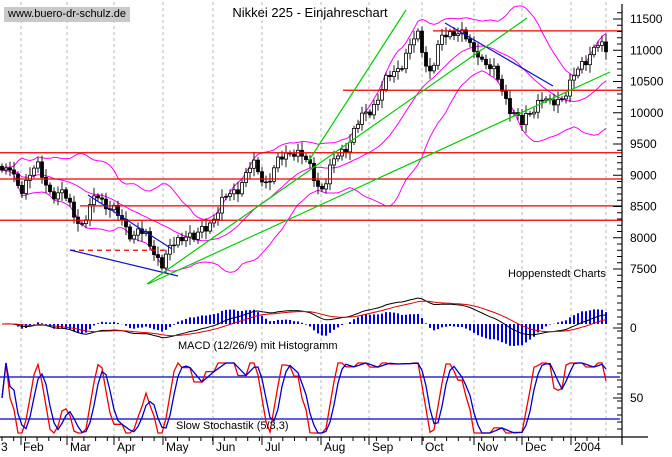 The image size is (672, 457). What do you see at coordinates (310, 12) in the screenshot?
I see `chart-title: Nikkei 225 - Einjahreschart` at bounding box center [310, 12].